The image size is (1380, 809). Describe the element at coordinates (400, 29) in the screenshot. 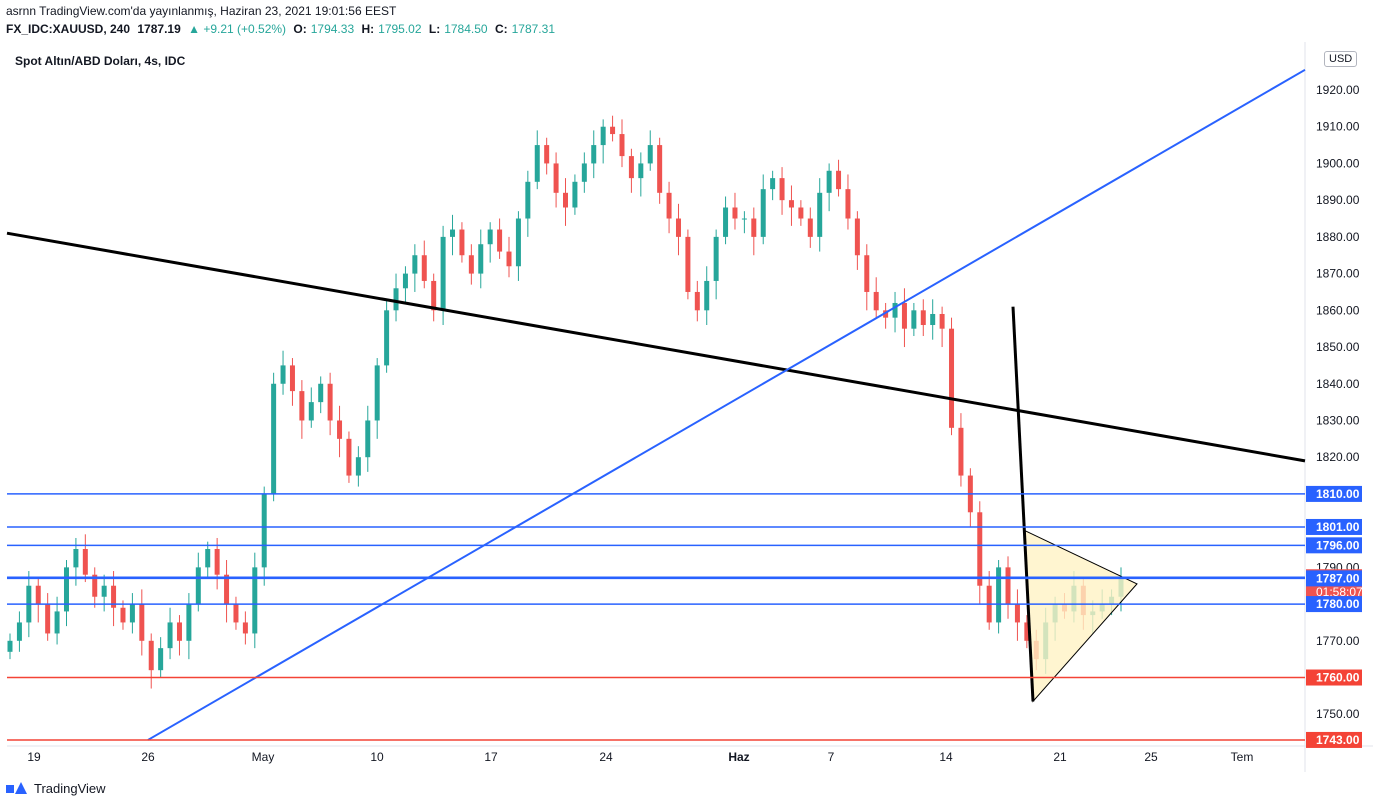

I see `high-value: 1795.02` at that location.